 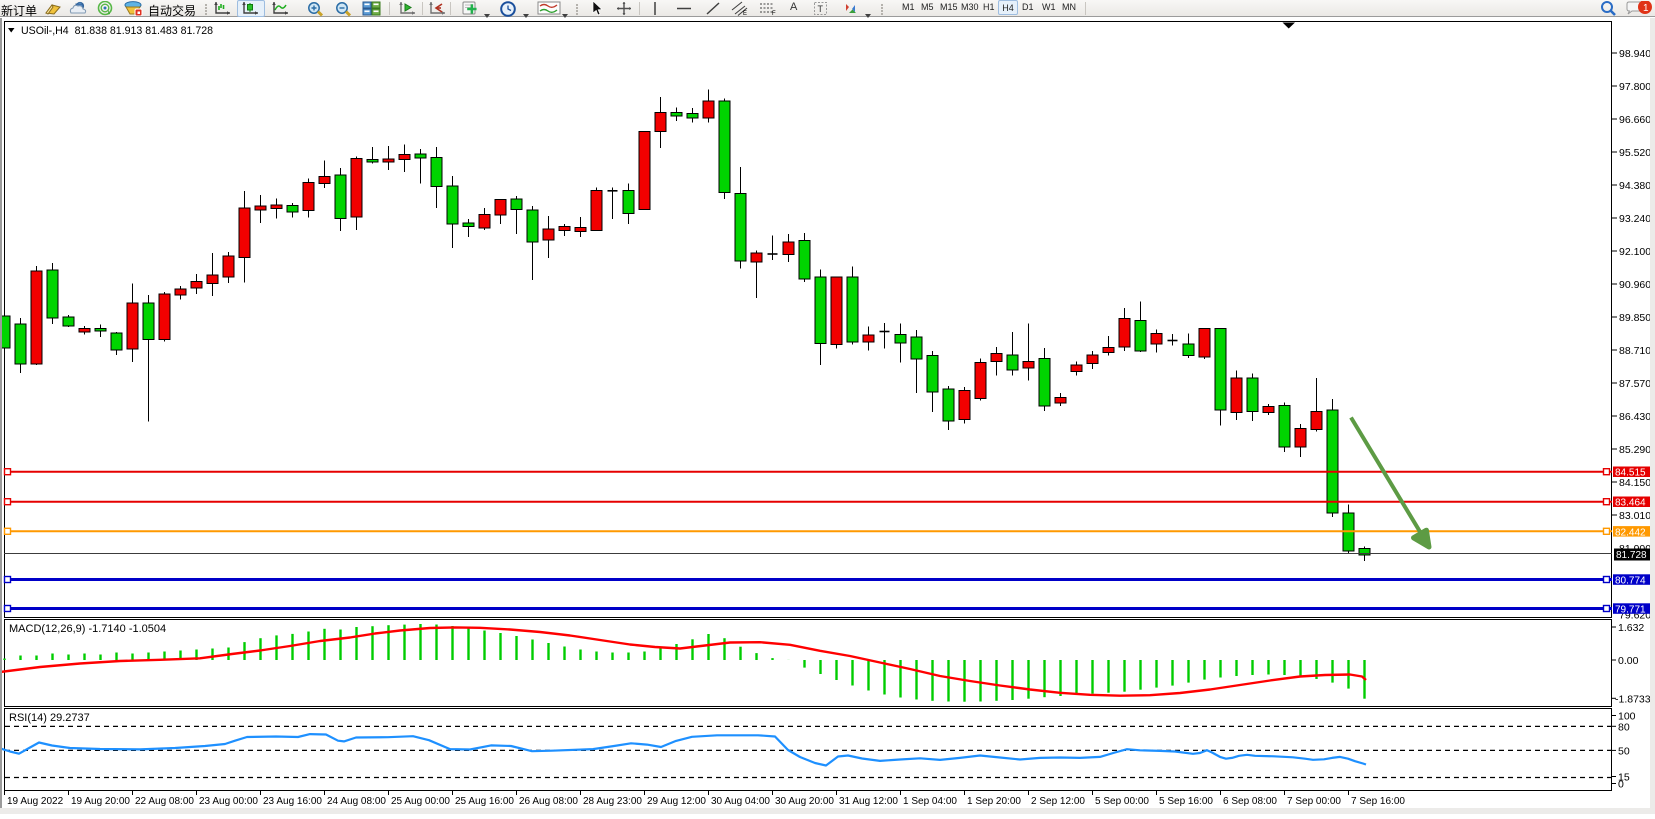 I want to click on svg-text: 82.442, so click(x=1630, y=532).